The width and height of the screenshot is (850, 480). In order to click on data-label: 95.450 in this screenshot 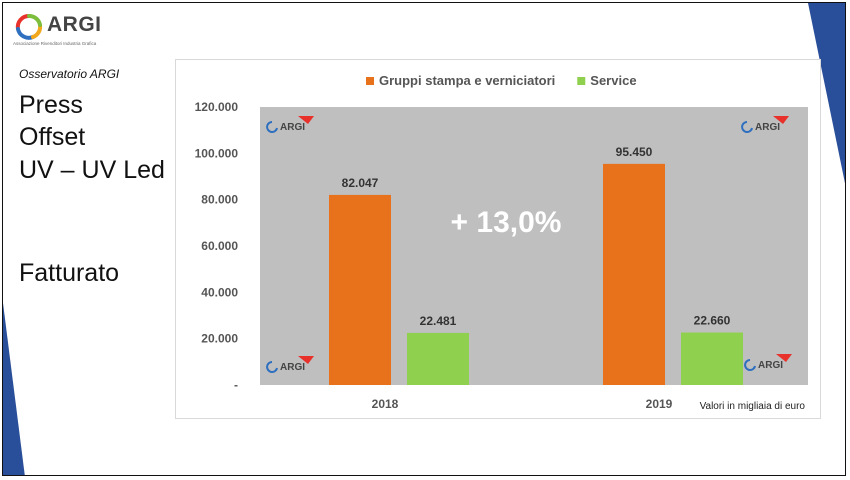, I will do `click(634, 152)`.